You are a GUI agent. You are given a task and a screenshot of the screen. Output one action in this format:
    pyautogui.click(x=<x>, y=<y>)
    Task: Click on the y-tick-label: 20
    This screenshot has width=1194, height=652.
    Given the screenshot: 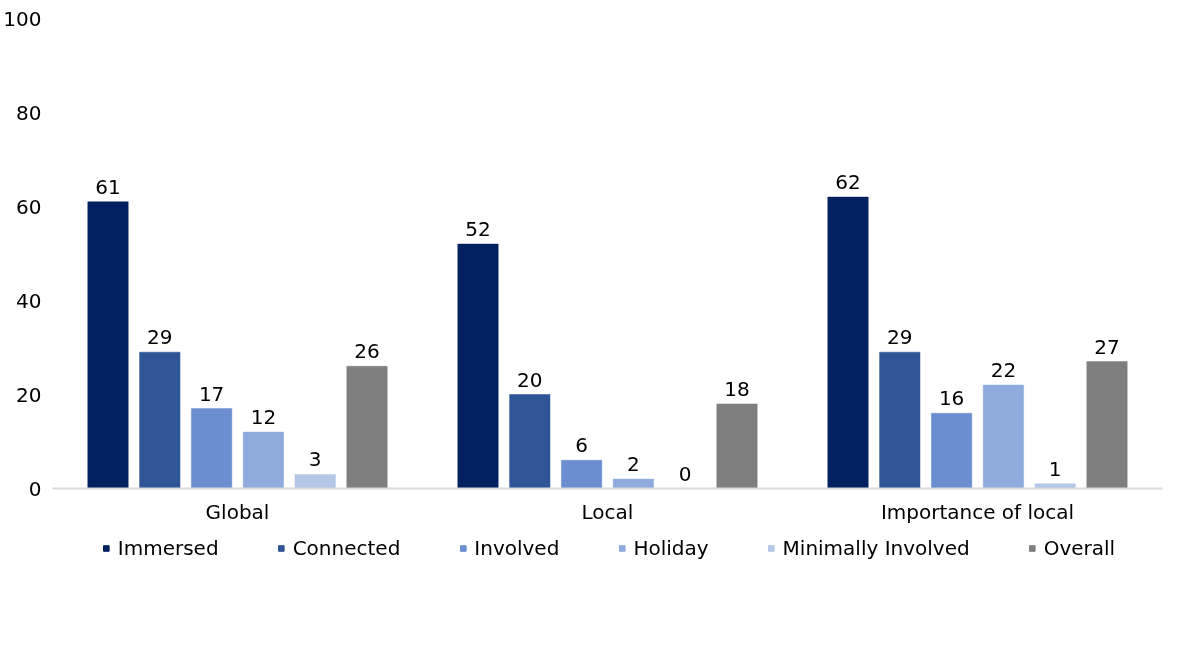 What is the action you would take?
    pyautogui.click(x=29, y=394)
    